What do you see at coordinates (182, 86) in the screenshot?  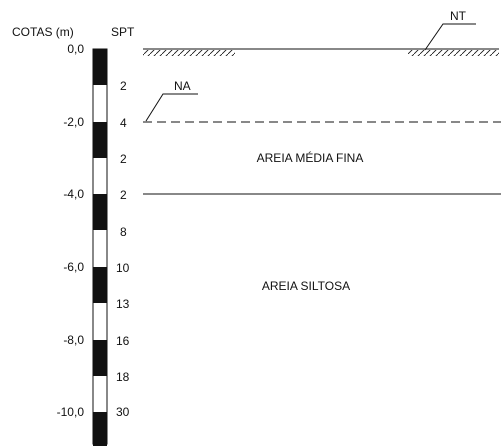 I see `water-table-label: NA` at bounding box center [182, 86].